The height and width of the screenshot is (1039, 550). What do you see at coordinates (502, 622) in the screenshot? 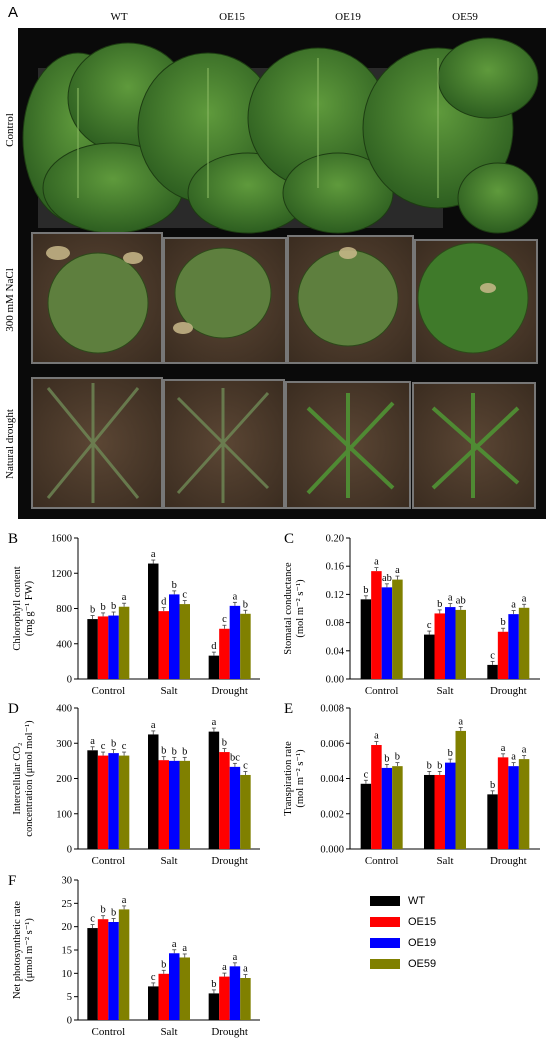
I see `panel-c-sig-letter: b` at bounding box center [502, 622].